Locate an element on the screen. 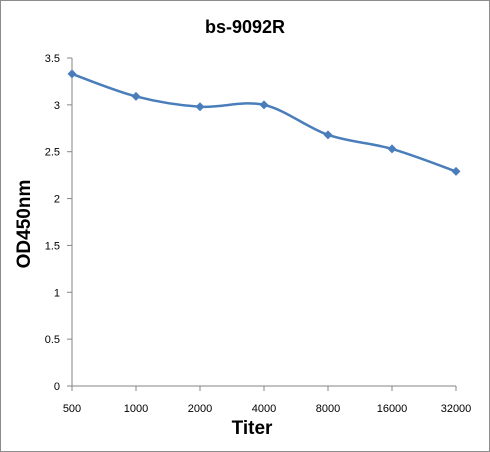 This screenshot has height=452, width=490. x-tick-label: 4000 is located at coordinates (264, 409).